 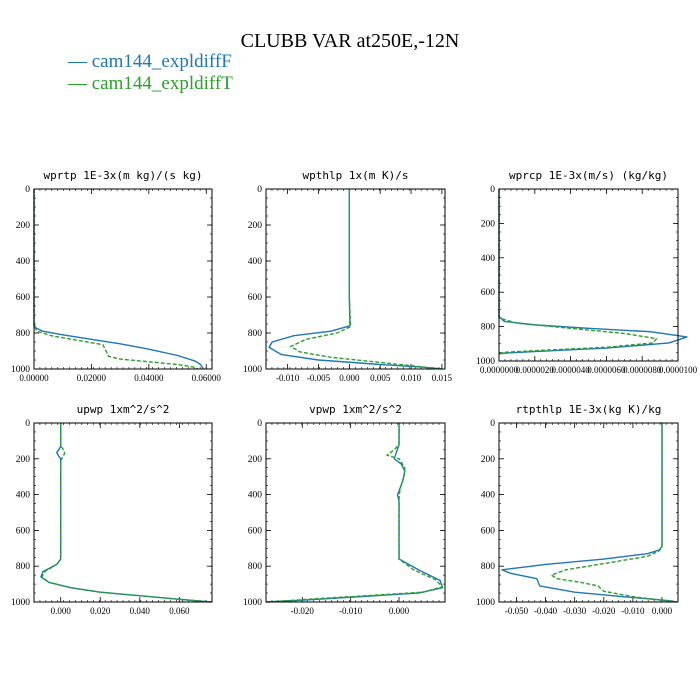 What do you see at coordinates (546, 611) in the screenshot?
I see `x-tick-label: -0.040` at bounding box center [546, 611].